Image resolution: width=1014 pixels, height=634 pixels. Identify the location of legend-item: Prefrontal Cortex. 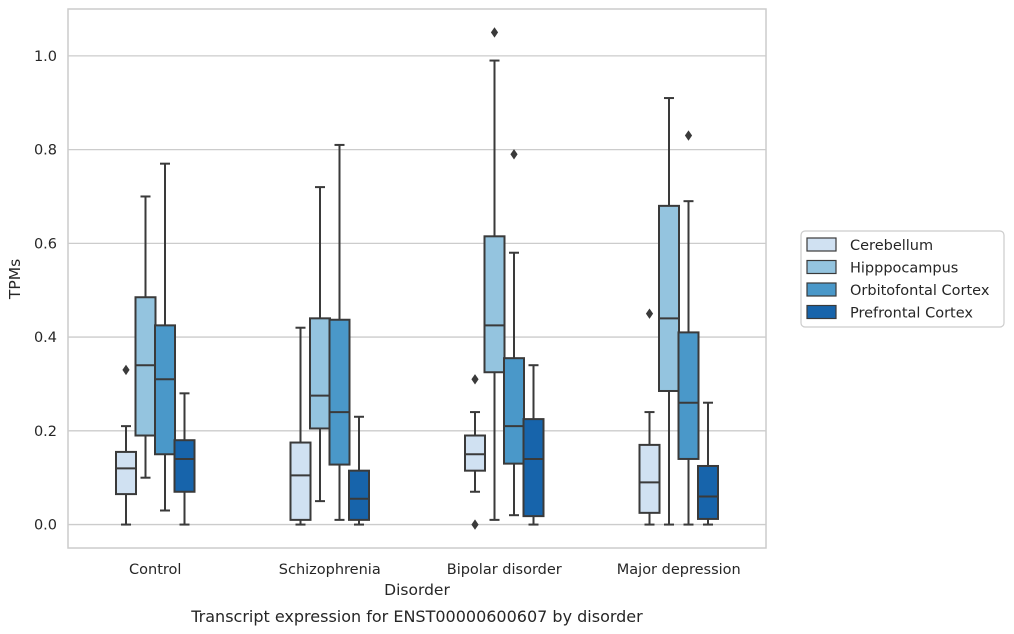
(889, 313).